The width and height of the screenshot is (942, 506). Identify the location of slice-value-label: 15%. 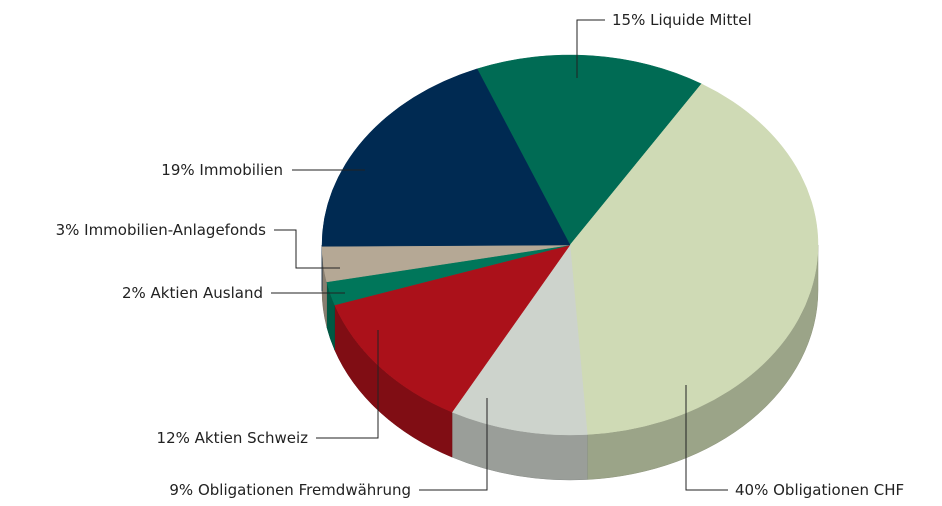
(628, 20).